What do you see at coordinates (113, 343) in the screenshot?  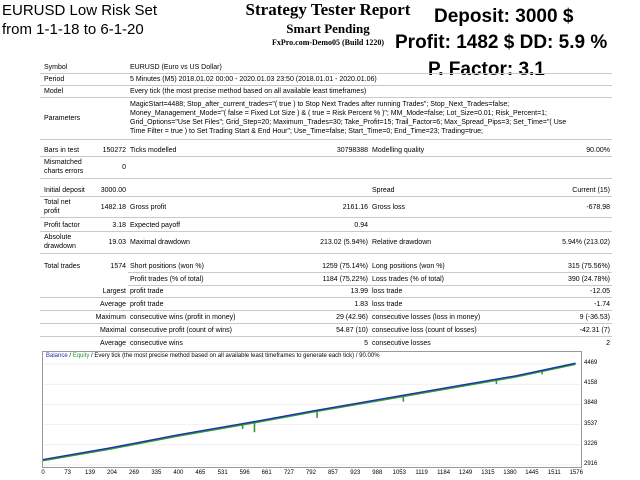 I see `average-consecutive-label: Average` at bounding box center [113, 343].